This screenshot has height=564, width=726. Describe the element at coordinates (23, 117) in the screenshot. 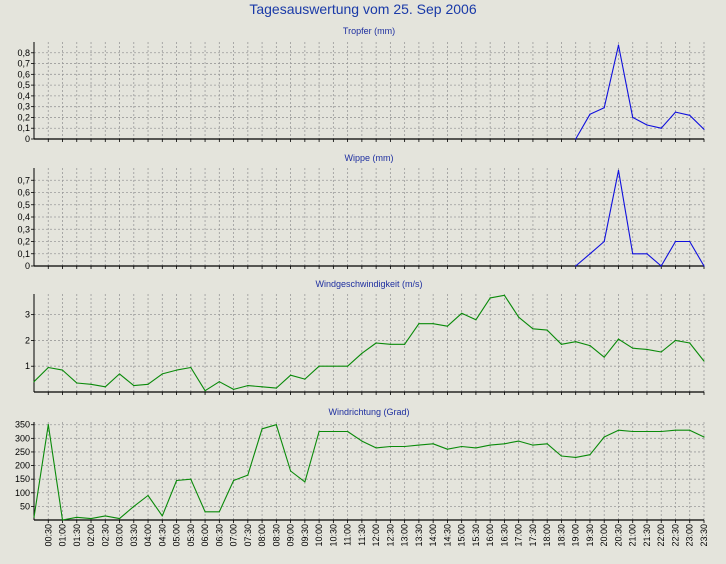

I see `y-tick-label: 0,2` at that location.